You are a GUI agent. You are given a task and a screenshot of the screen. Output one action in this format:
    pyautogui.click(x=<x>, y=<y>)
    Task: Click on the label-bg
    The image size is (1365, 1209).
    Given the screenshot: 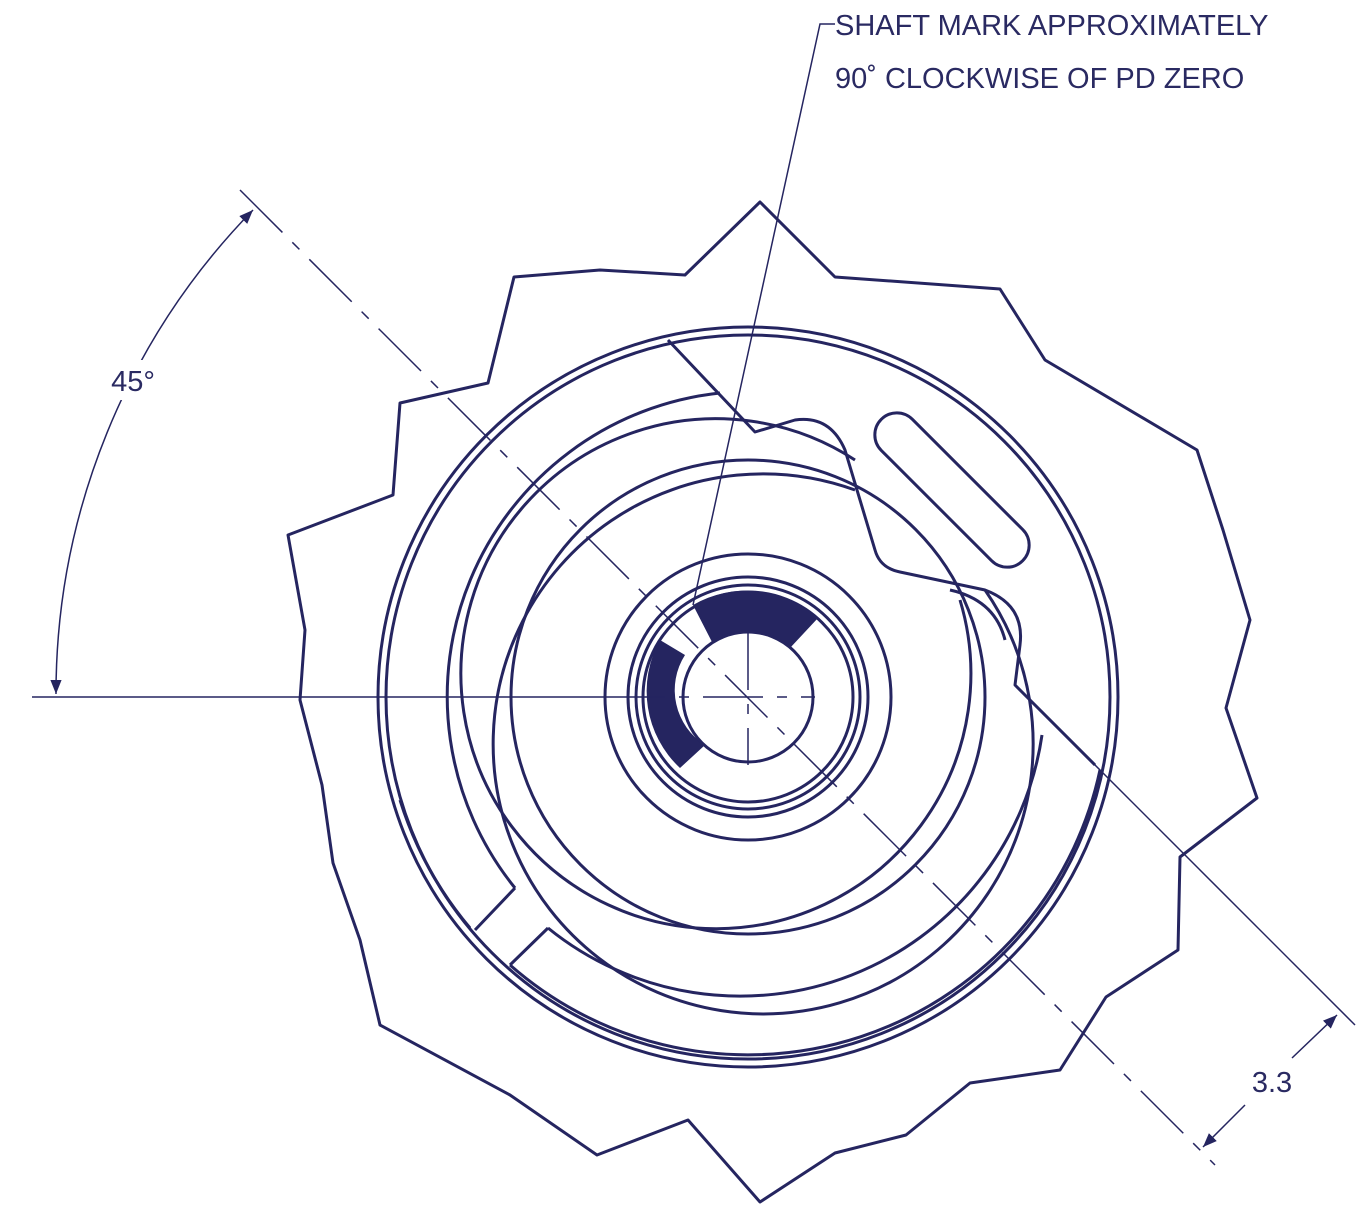 What is the action you would take?
    pyautogui.click(x=132, y=380)
    